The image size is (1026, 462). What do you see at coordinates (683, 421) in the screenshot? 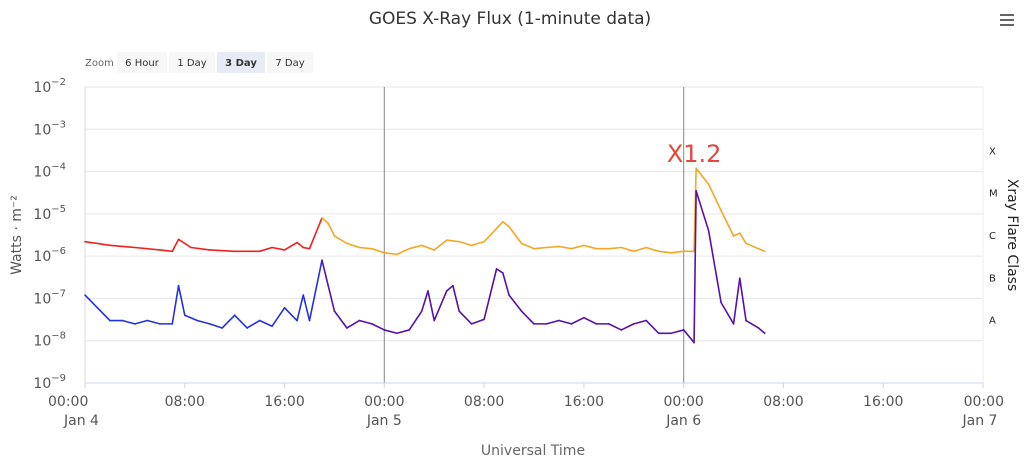
I see `x-tick-date-label: Jan 6` at bounding box center [683, 421].